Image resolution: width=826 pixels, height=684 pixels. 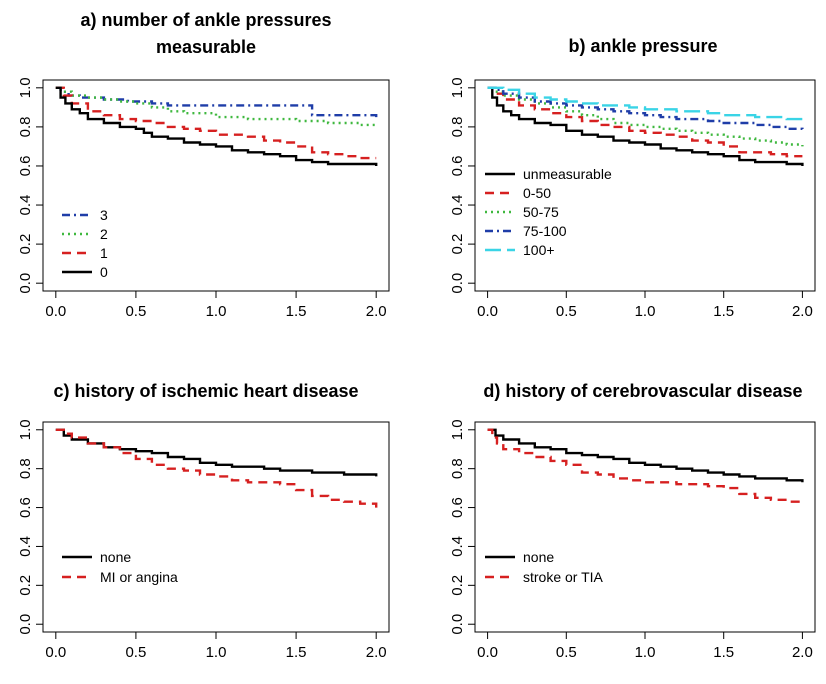 I want to click on legend-label: 50-75, so click(x=541, y=212).